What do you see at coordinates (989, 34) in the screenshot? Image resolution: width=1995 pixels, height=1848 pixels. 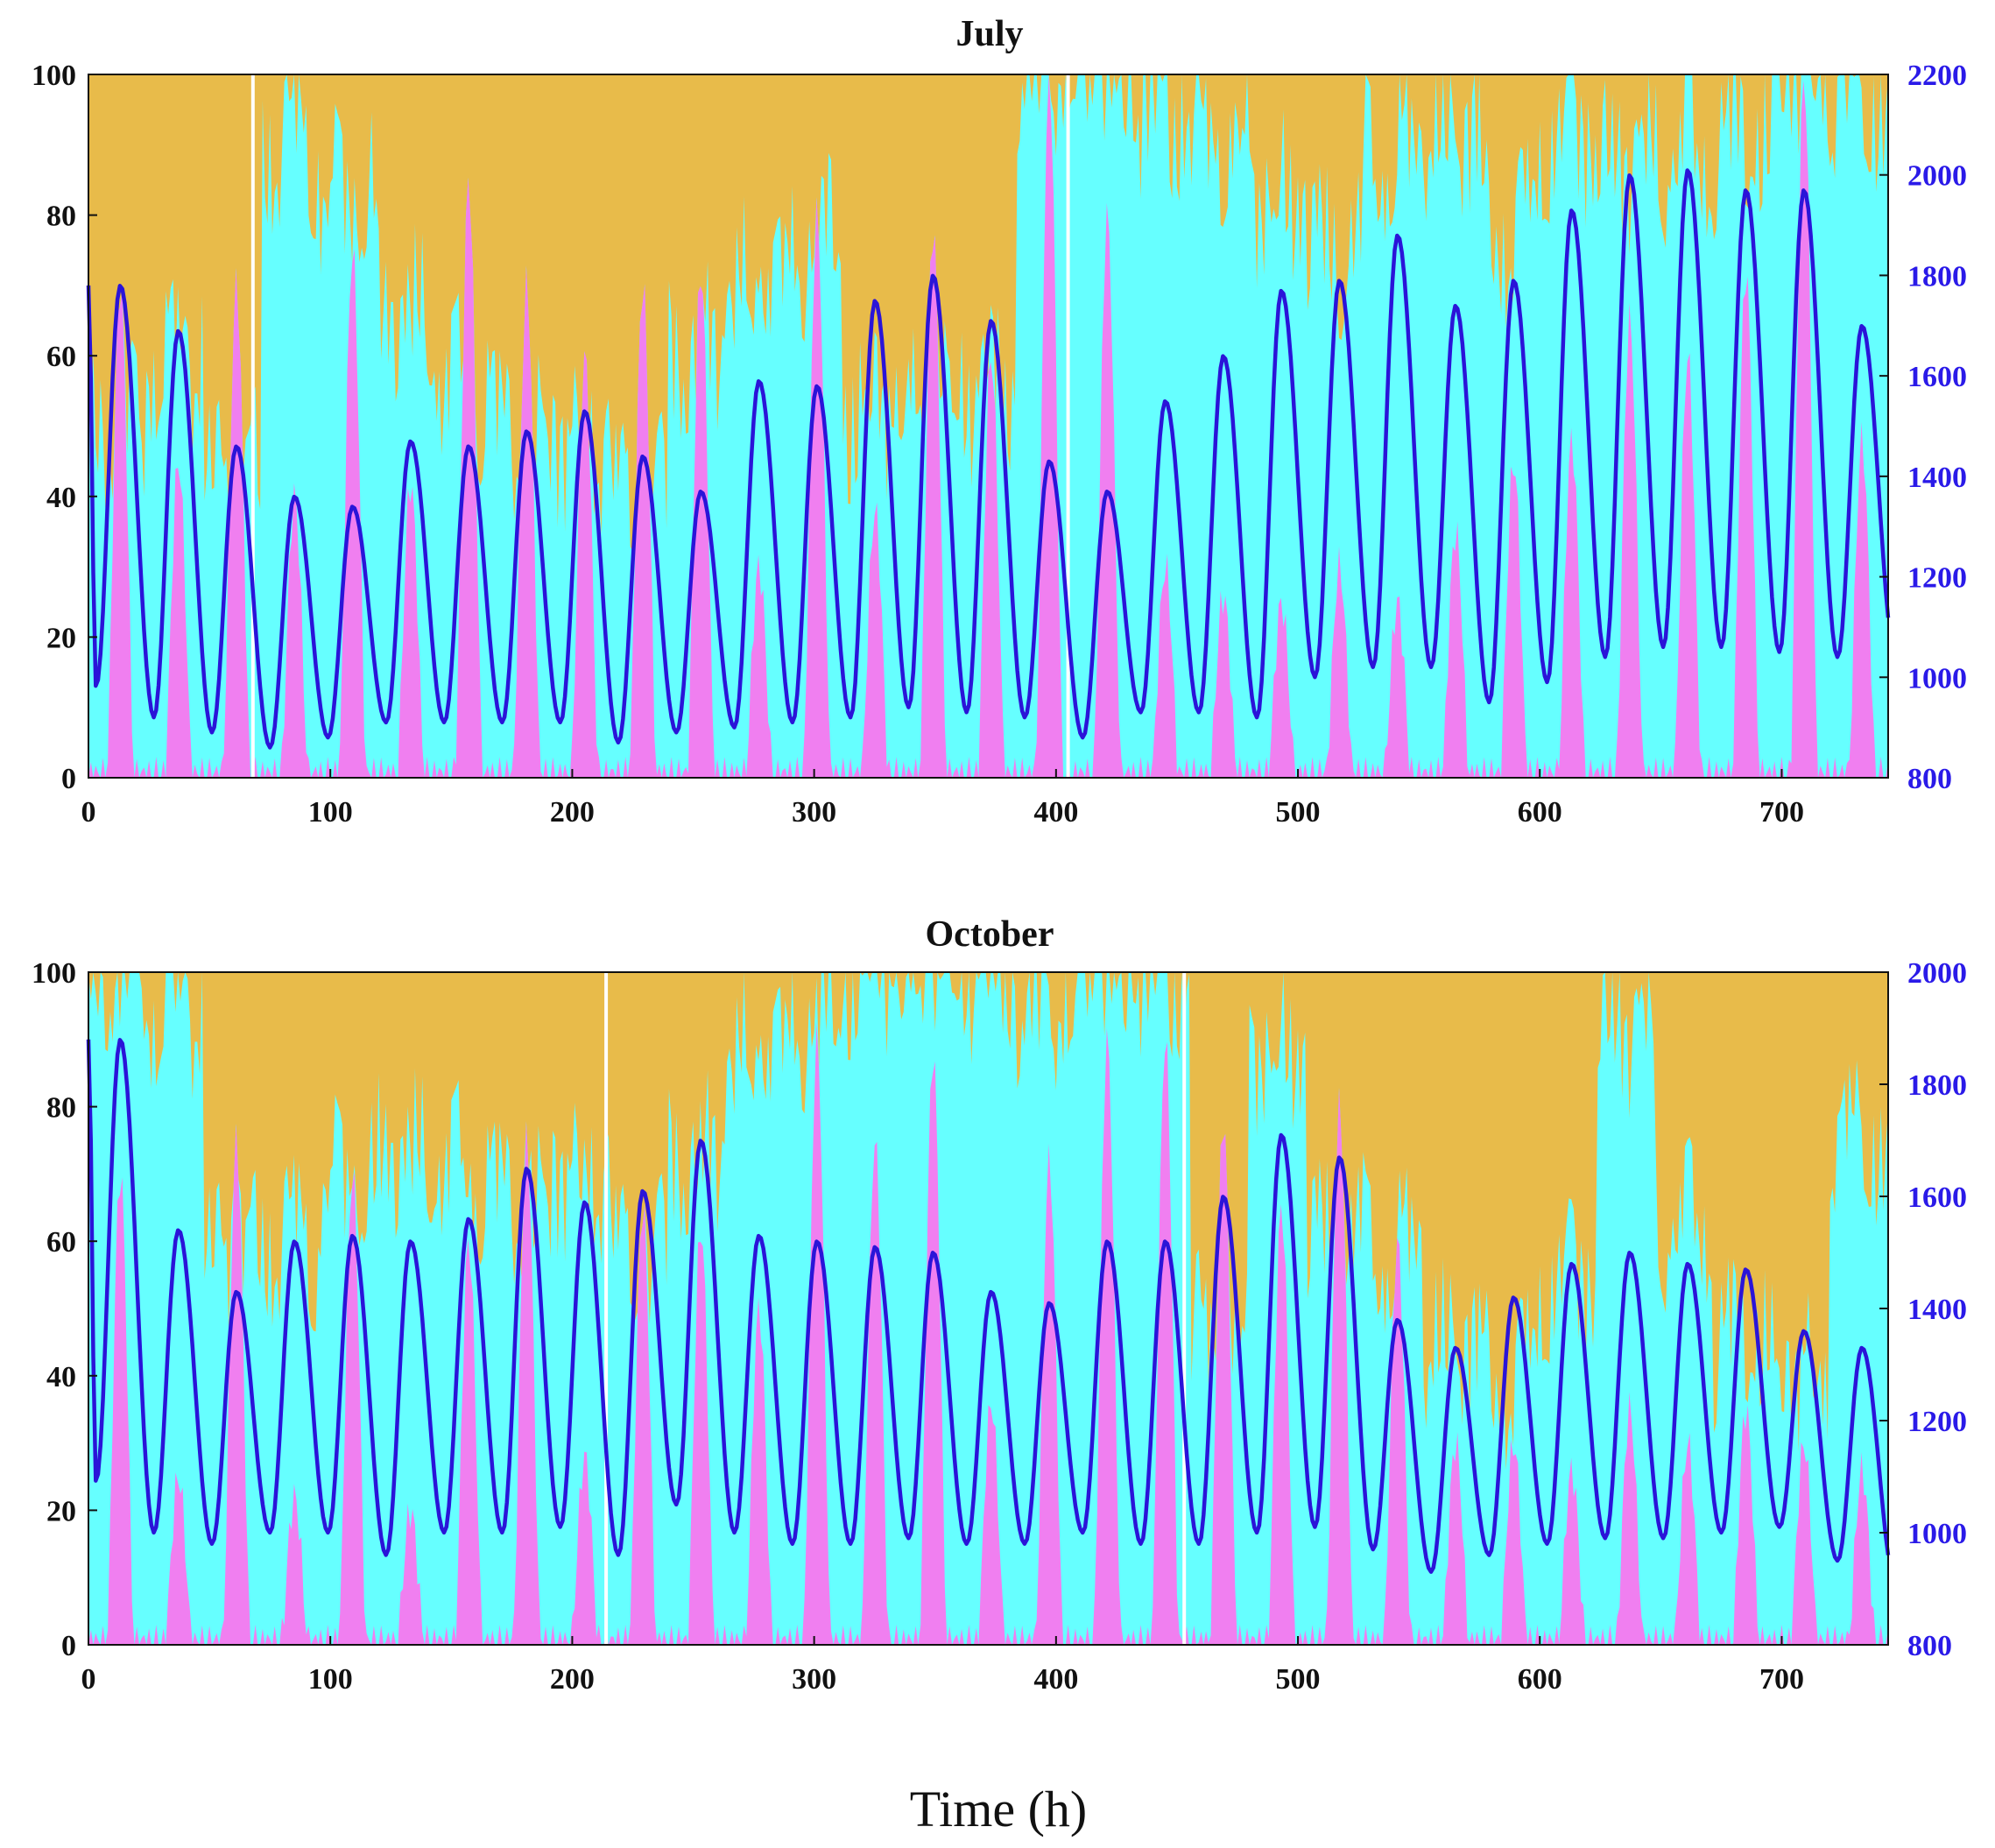 I see `chart-title-july: July` at bounding box center [989, 34].